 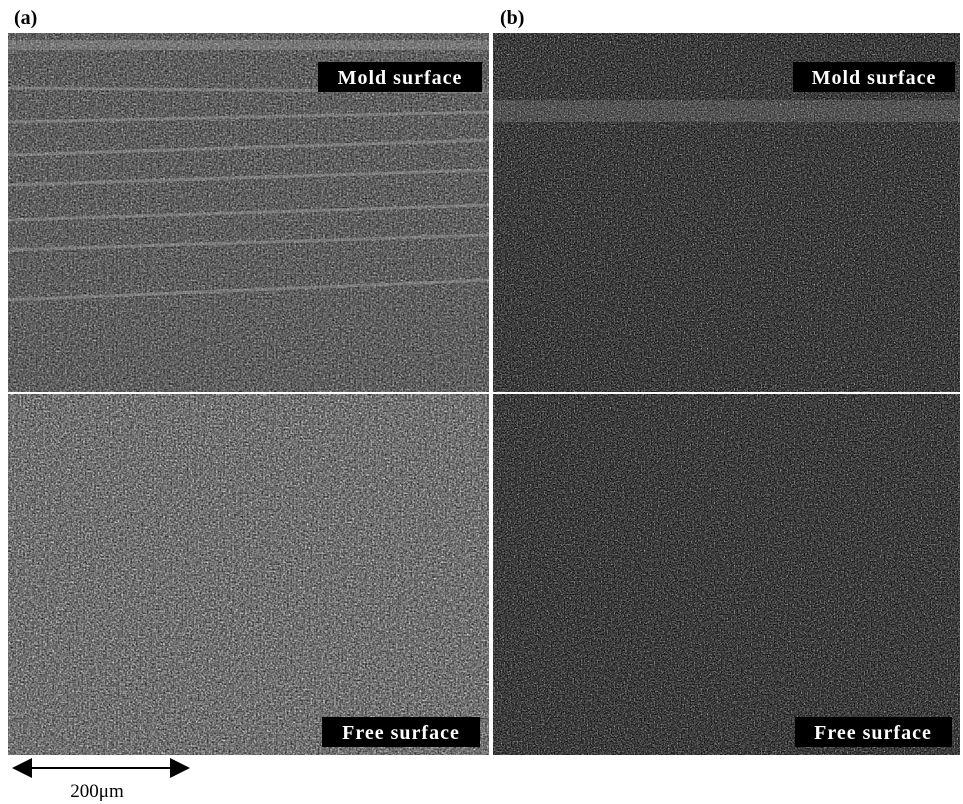 I want to click on panel-label: (a), so click(x=25, y=18).